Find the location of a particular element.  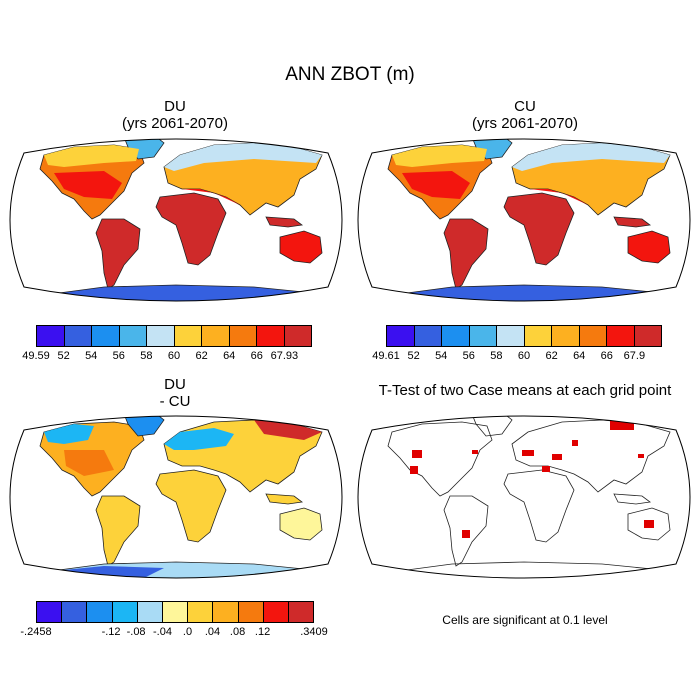

cu-colorbar-tick-label: 66 is located at coordinates (606, 356).